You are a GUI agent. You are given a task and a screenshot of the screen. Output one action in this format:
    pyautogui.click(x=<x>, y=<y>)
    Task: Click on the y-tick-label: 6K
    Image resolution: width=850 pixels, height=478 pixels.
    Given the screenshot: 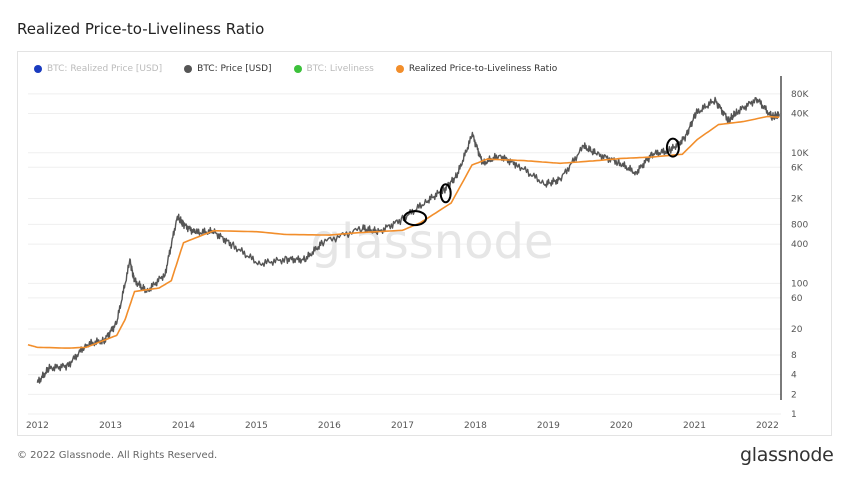 What is the action you would take?
    pyautogui.click(x=797, y=168)
    